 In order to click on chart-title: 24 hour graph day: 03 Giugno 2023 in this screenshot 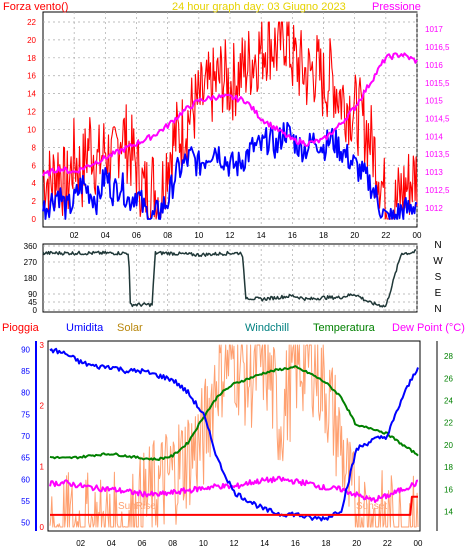, I will do `click(259, 7)`.